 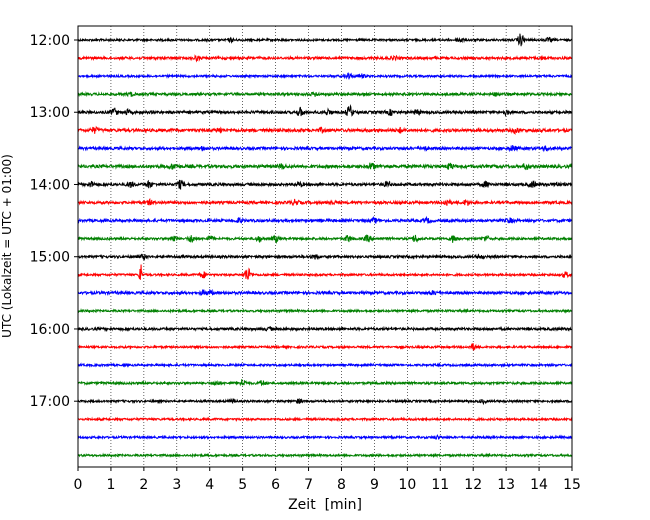 What do you see at coordinates (242, 485) in the screenshot?
I see `x-tick-label: 5` at bounding box center [242, 485].